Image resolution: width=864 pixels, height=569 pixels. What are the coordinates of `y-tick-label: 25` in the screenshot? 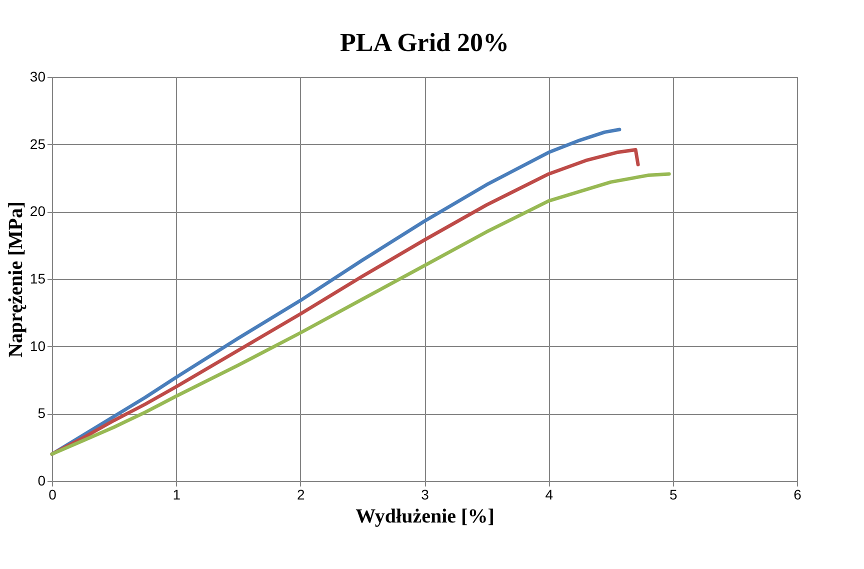 It's located at (38, 144).